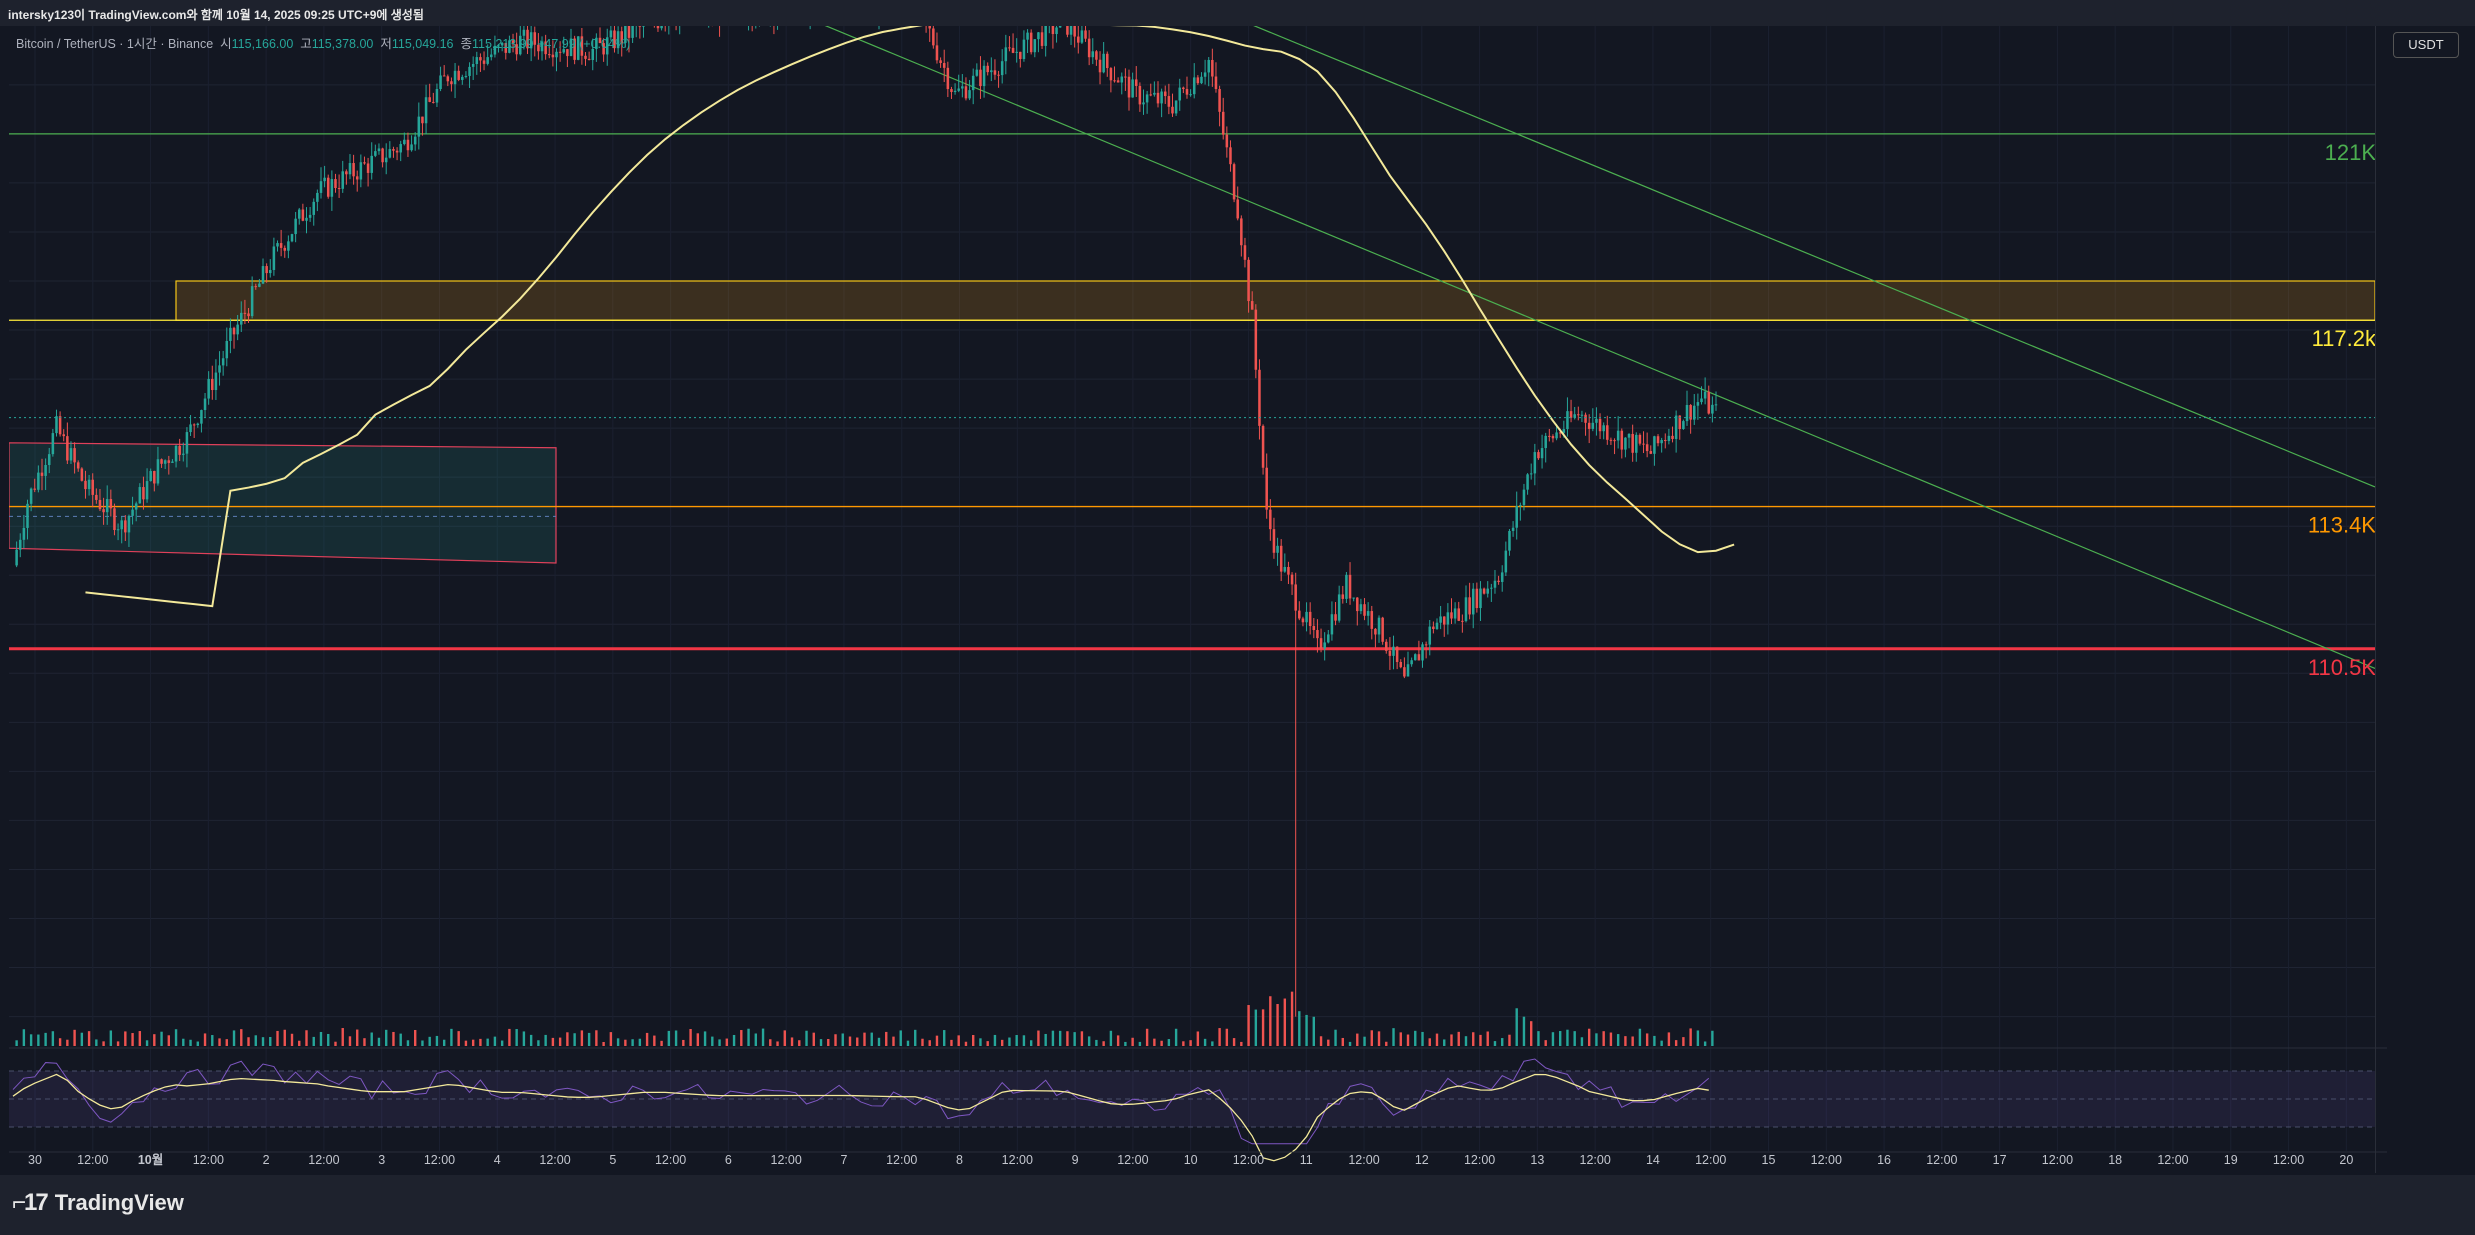  I want to click on x-tick-label: 12:00, so click(1248, 1160).